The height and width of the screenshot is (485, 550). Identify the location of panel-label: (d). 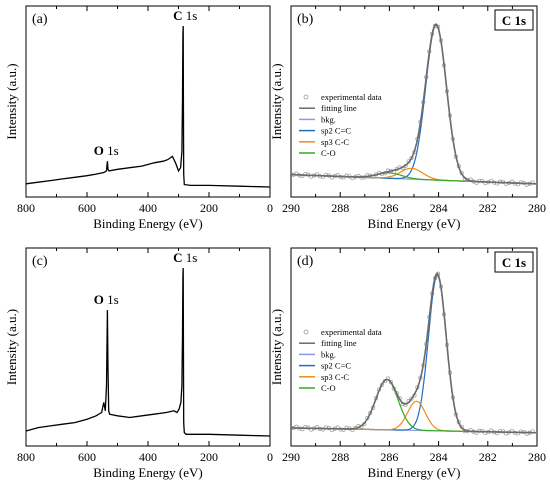
(305, 261).